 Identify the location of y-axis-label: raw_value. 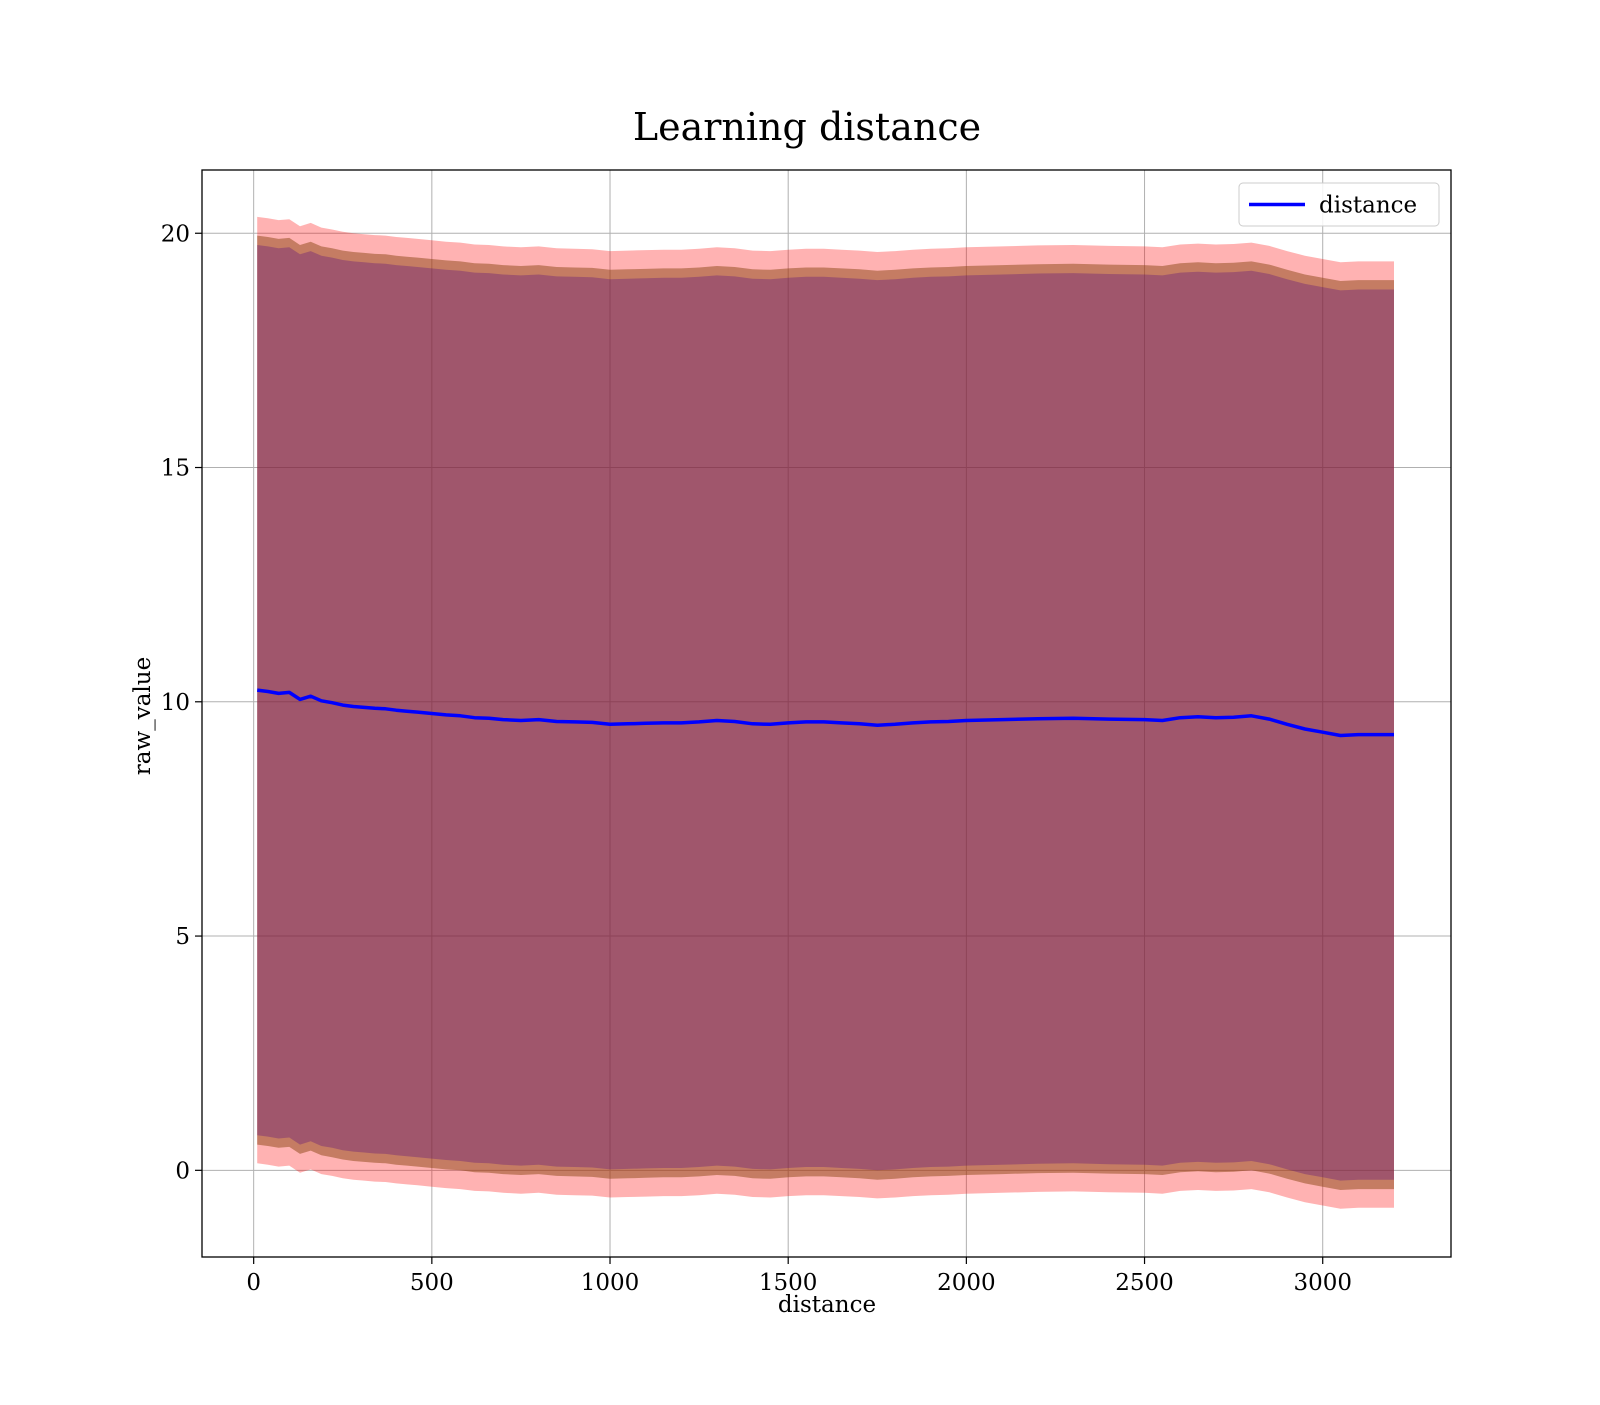
(143, 716).